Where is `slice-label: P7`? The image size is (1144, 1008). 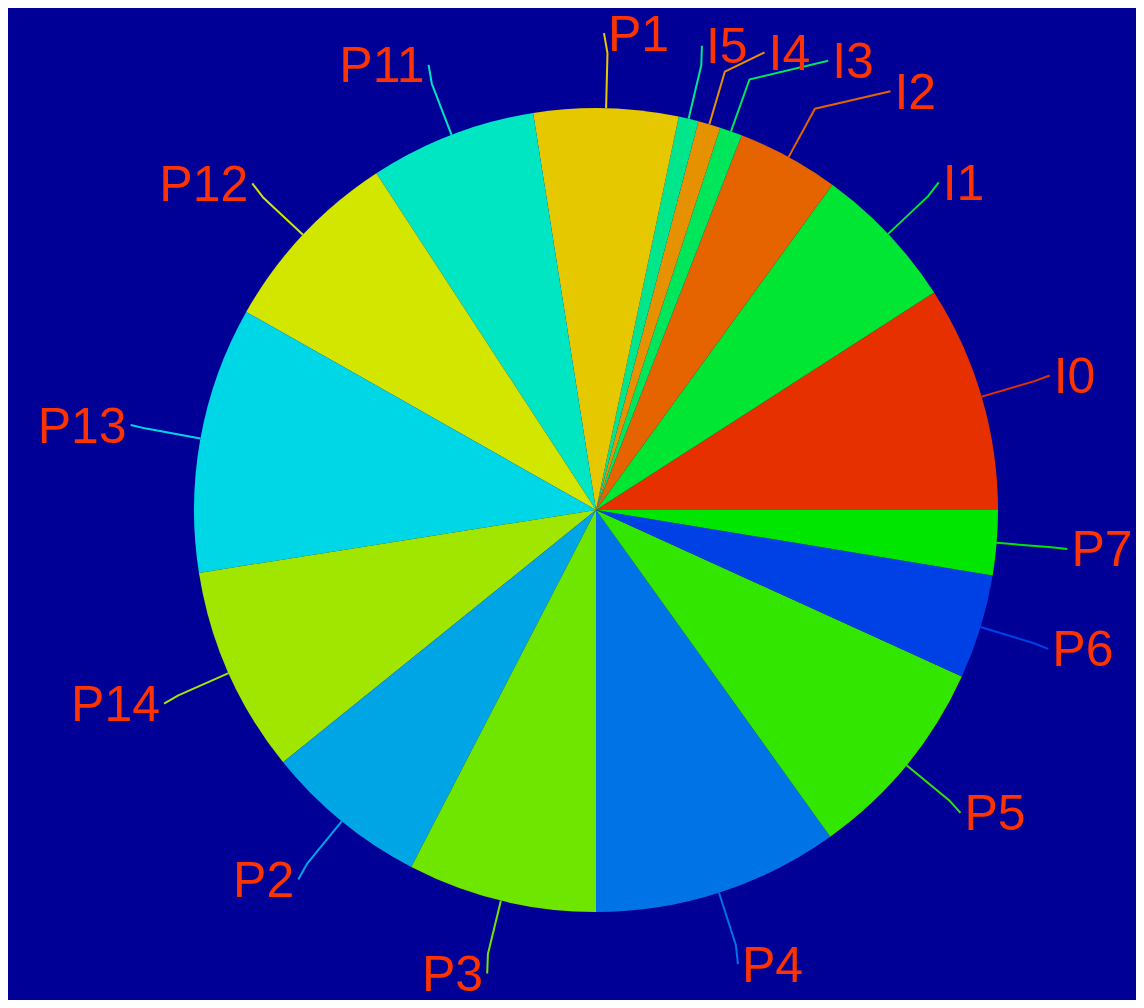
slice-label: P7 is located at coordinates (1102, 549).